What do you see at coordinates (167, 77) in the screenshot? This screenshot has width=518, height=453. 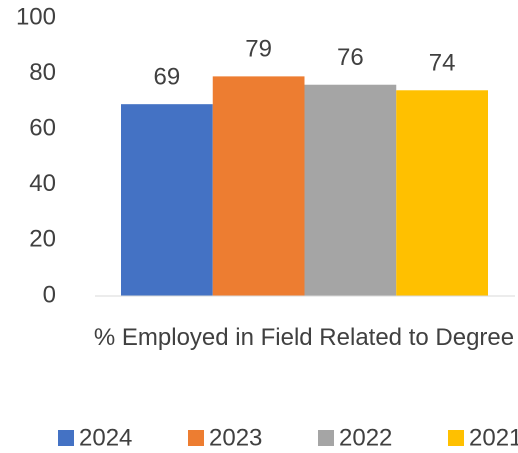 I see `data-label: 69` at bounding box center [167, 77].